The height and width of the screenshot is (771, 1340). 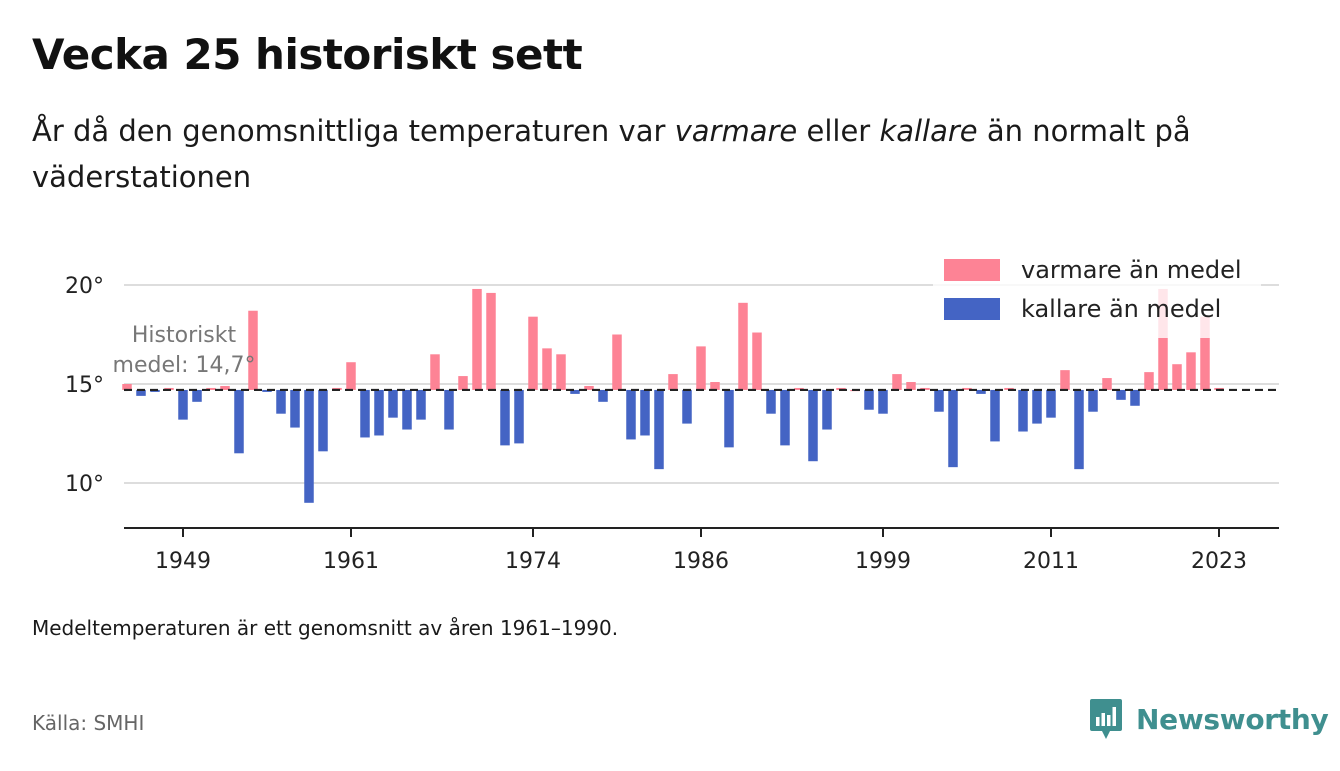 I want to click on y-tick-label: 10°, so click(x=84, y=484).